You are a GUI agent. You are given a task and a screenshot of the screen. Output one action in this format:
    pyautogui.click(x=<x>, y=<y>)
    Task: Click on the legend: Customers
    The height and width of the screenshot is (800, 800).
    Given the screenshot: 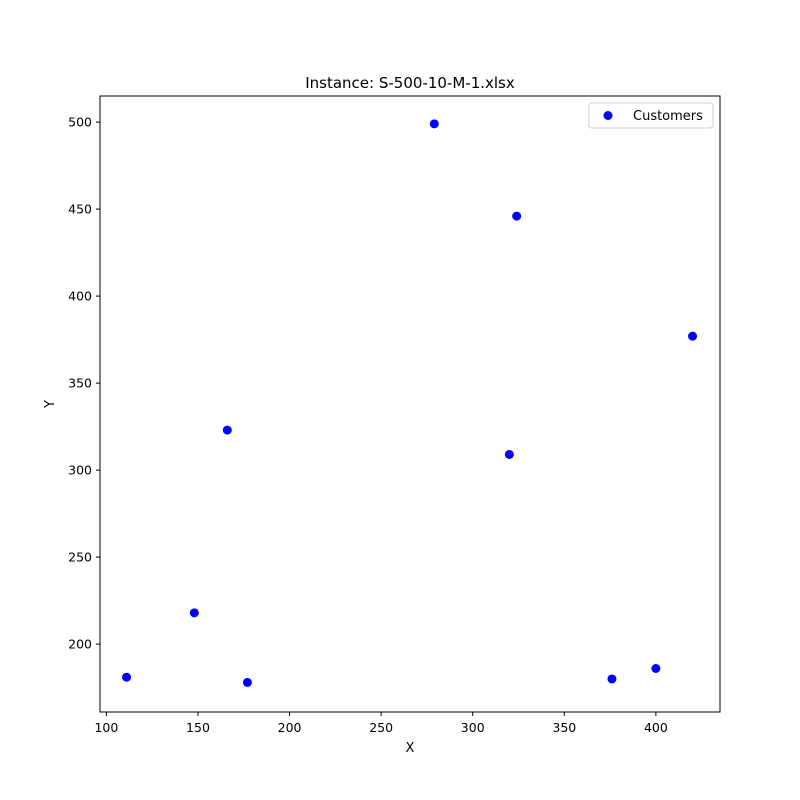 What is the action you would take?
    pyautogui.click(x=651, y=115)
    